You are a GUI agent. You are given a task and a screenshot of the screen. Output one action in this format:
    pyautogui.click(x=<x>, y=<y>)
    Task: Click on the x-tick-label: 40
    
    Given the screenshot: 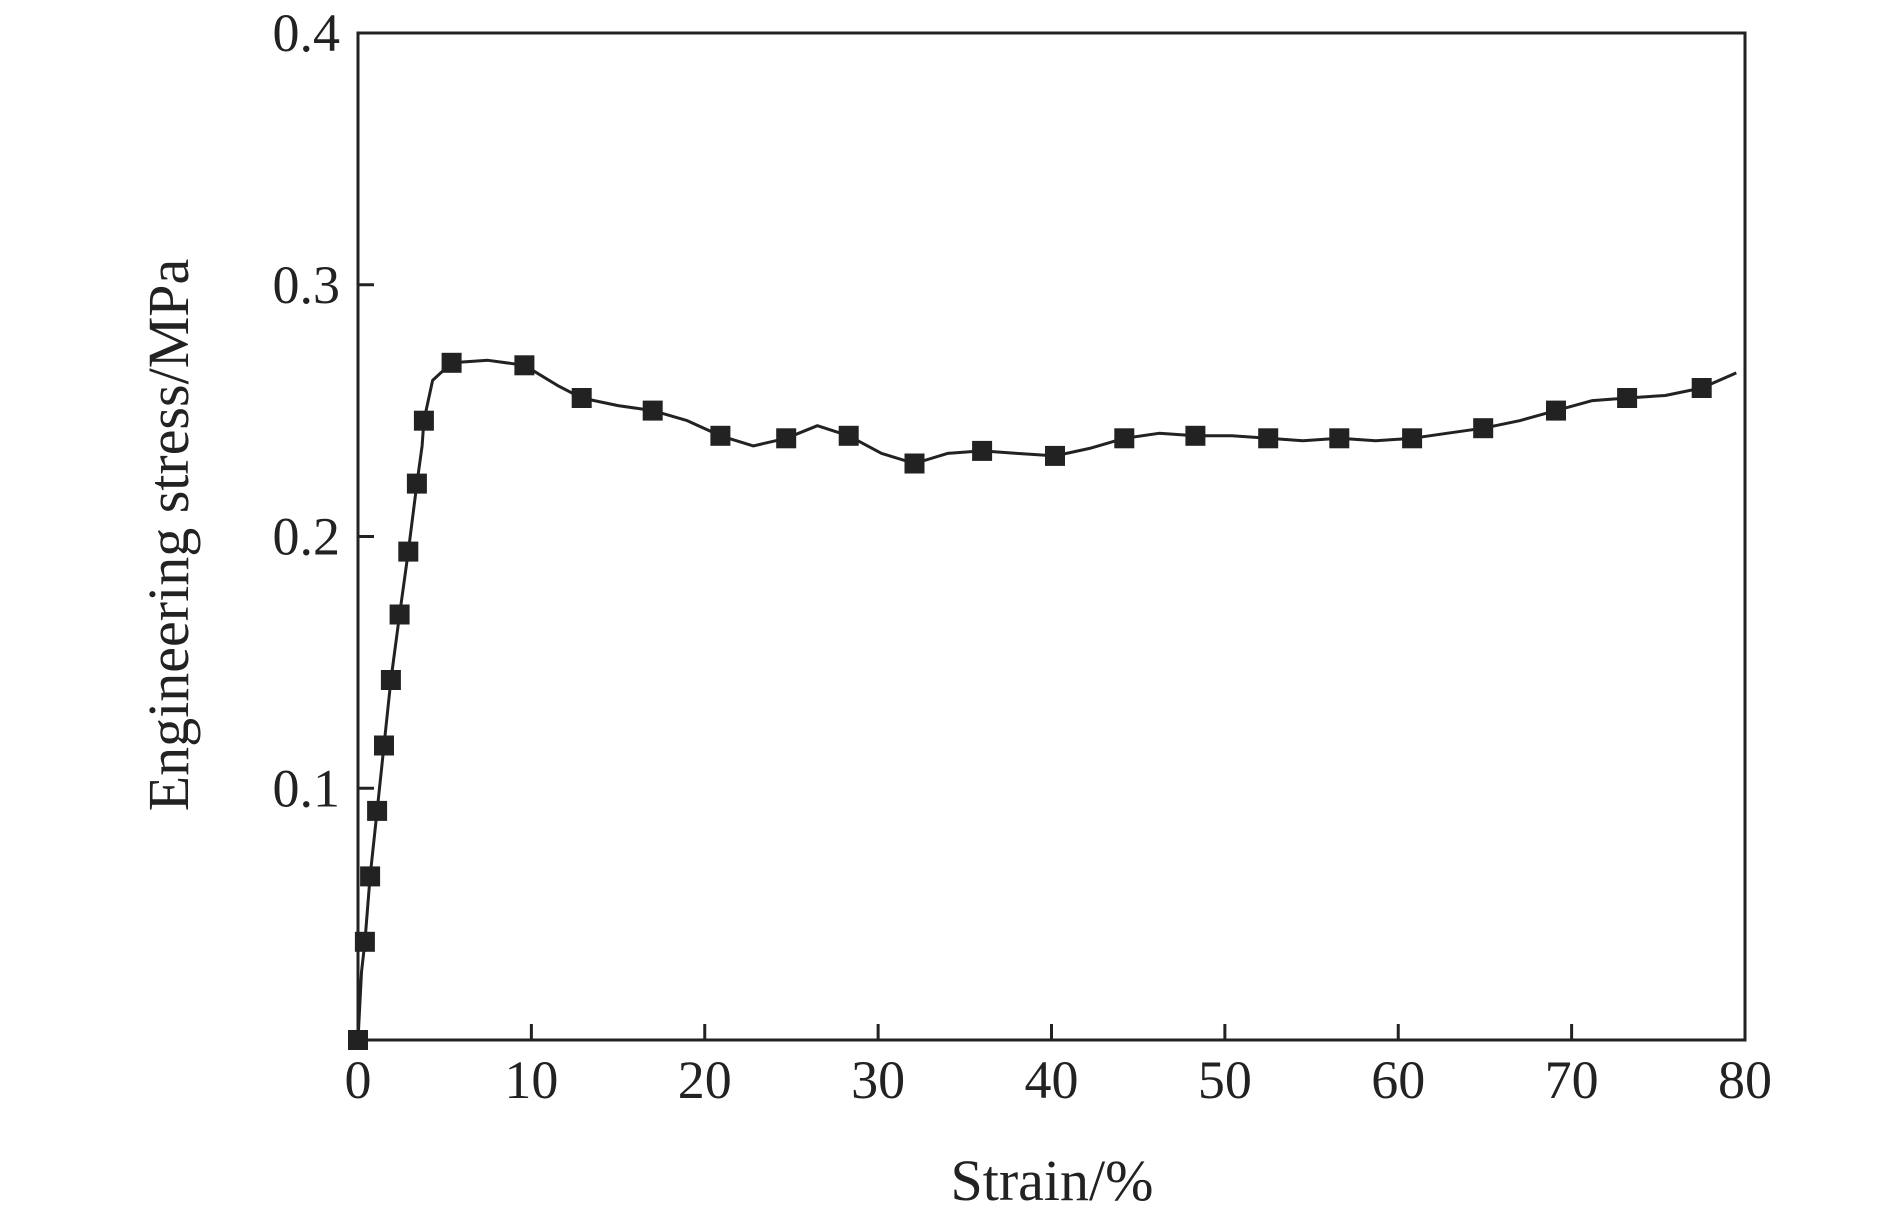 What is the action you would take?
    pyautogui.click(x=1052, y=1080)
    